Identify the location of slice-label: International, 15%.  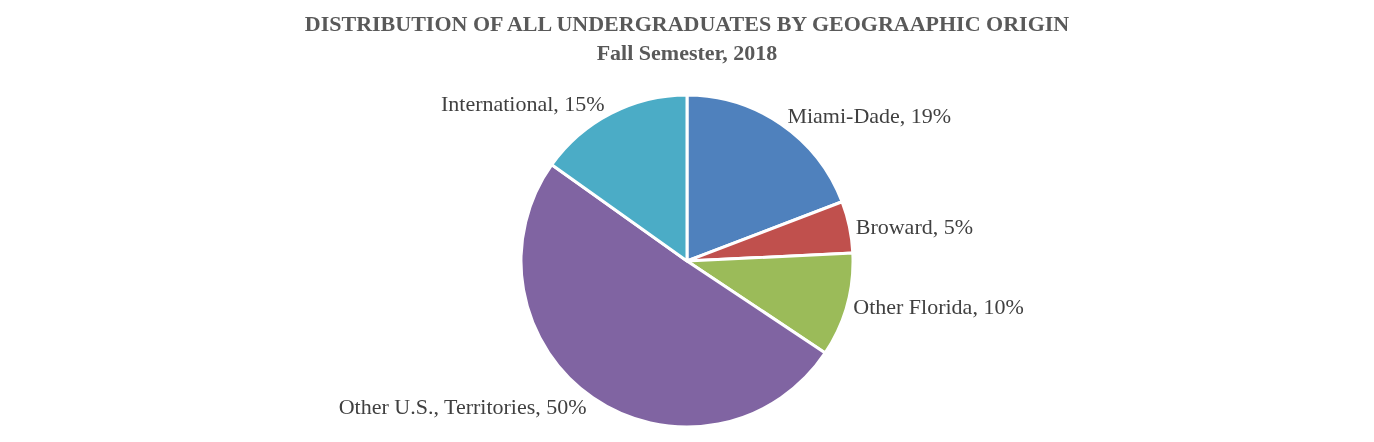
(522, 104).